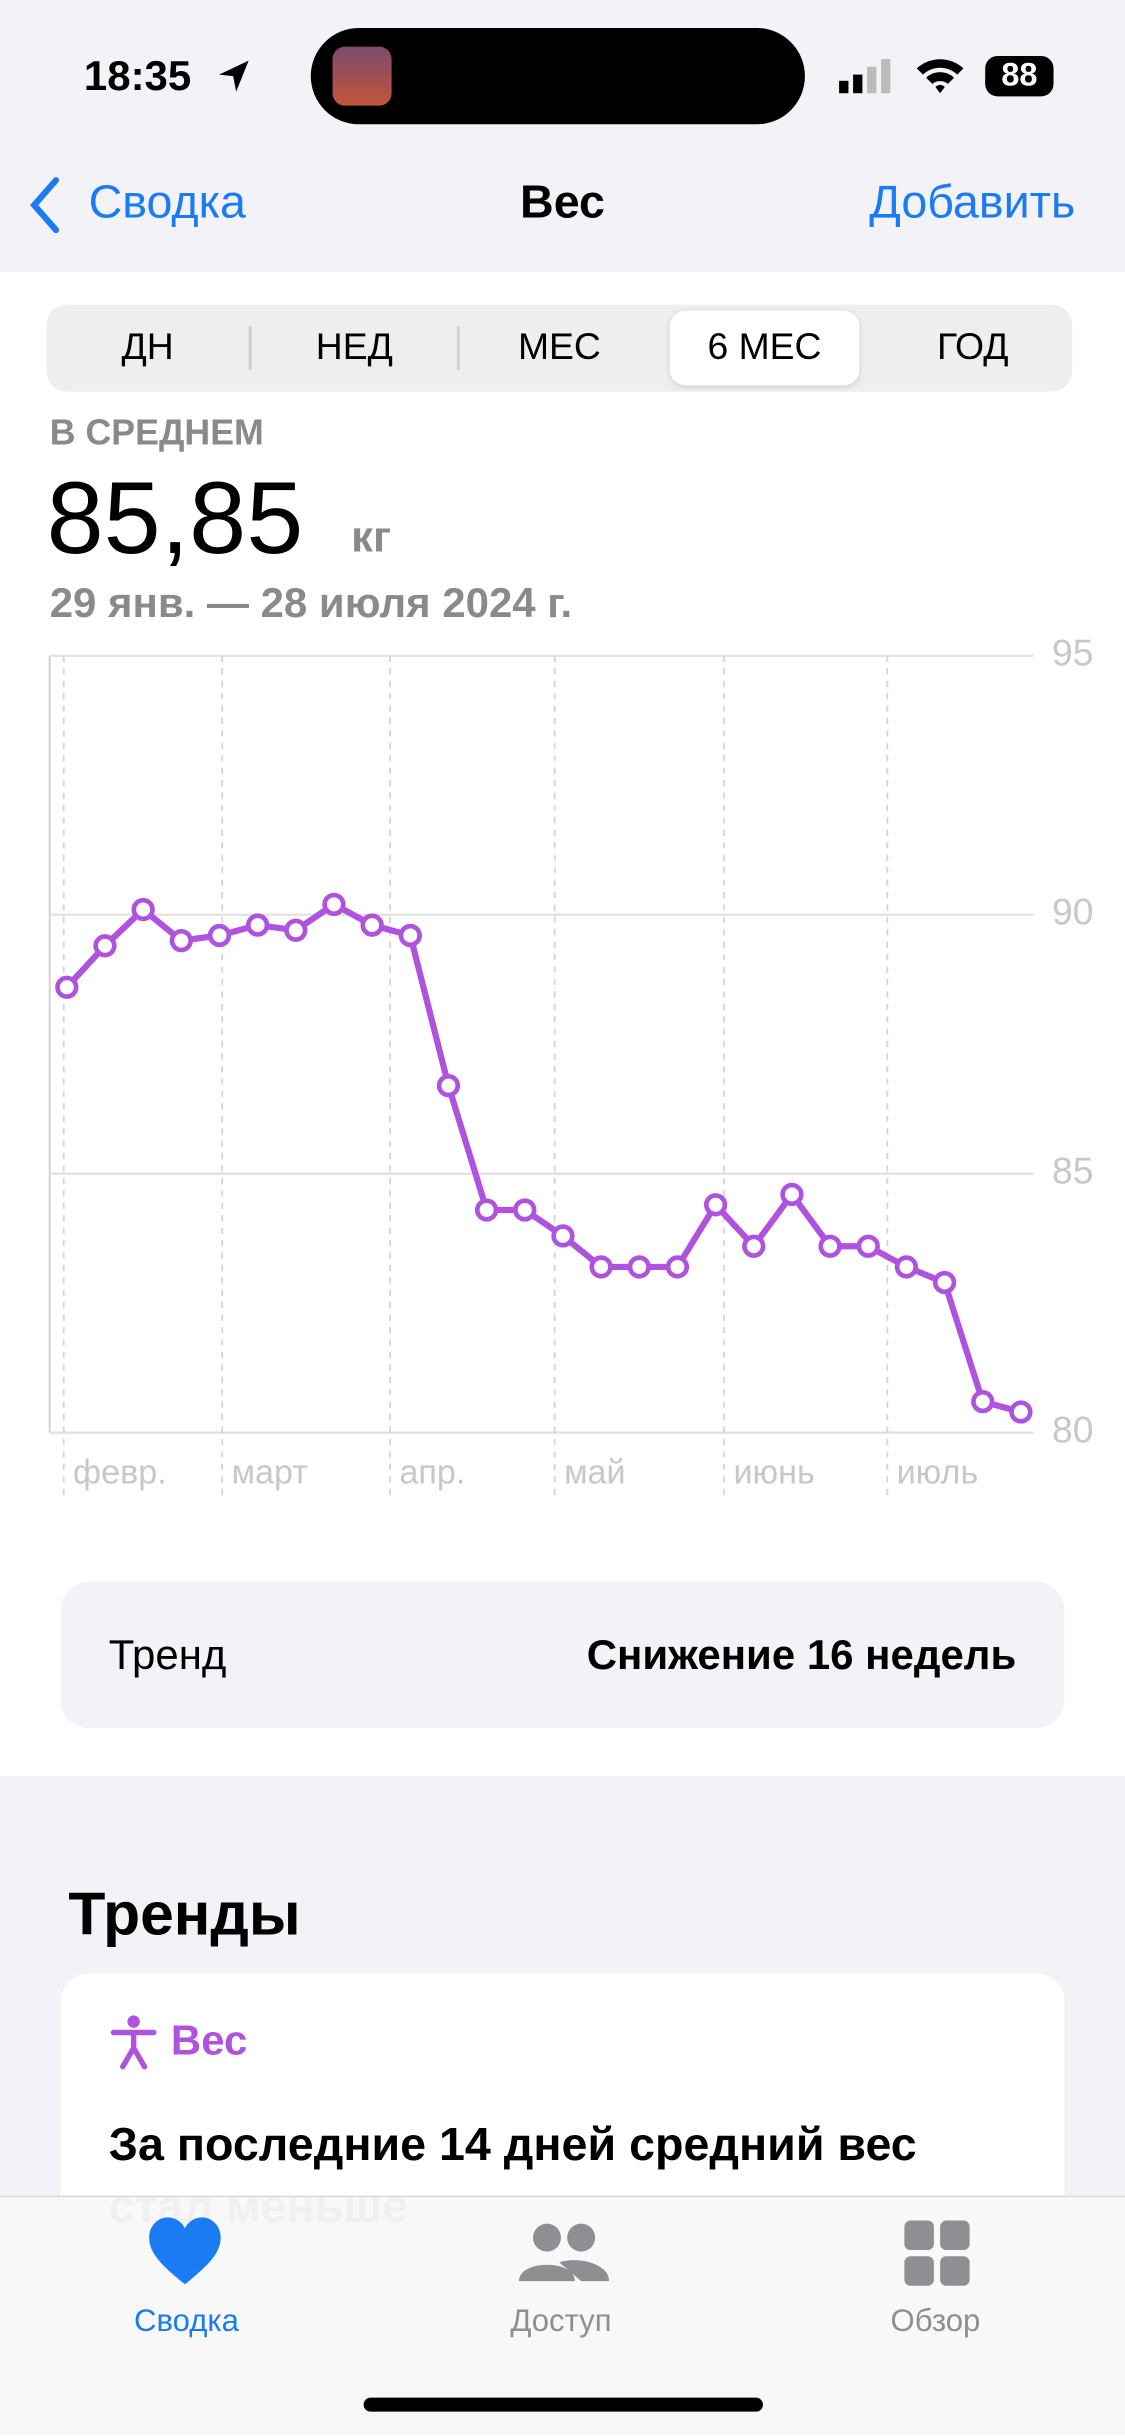 The image size is (1125, 2436). Describe the element at coordinates (137, 76) in the screenshot. I see `status-time: 18:35` at that location.